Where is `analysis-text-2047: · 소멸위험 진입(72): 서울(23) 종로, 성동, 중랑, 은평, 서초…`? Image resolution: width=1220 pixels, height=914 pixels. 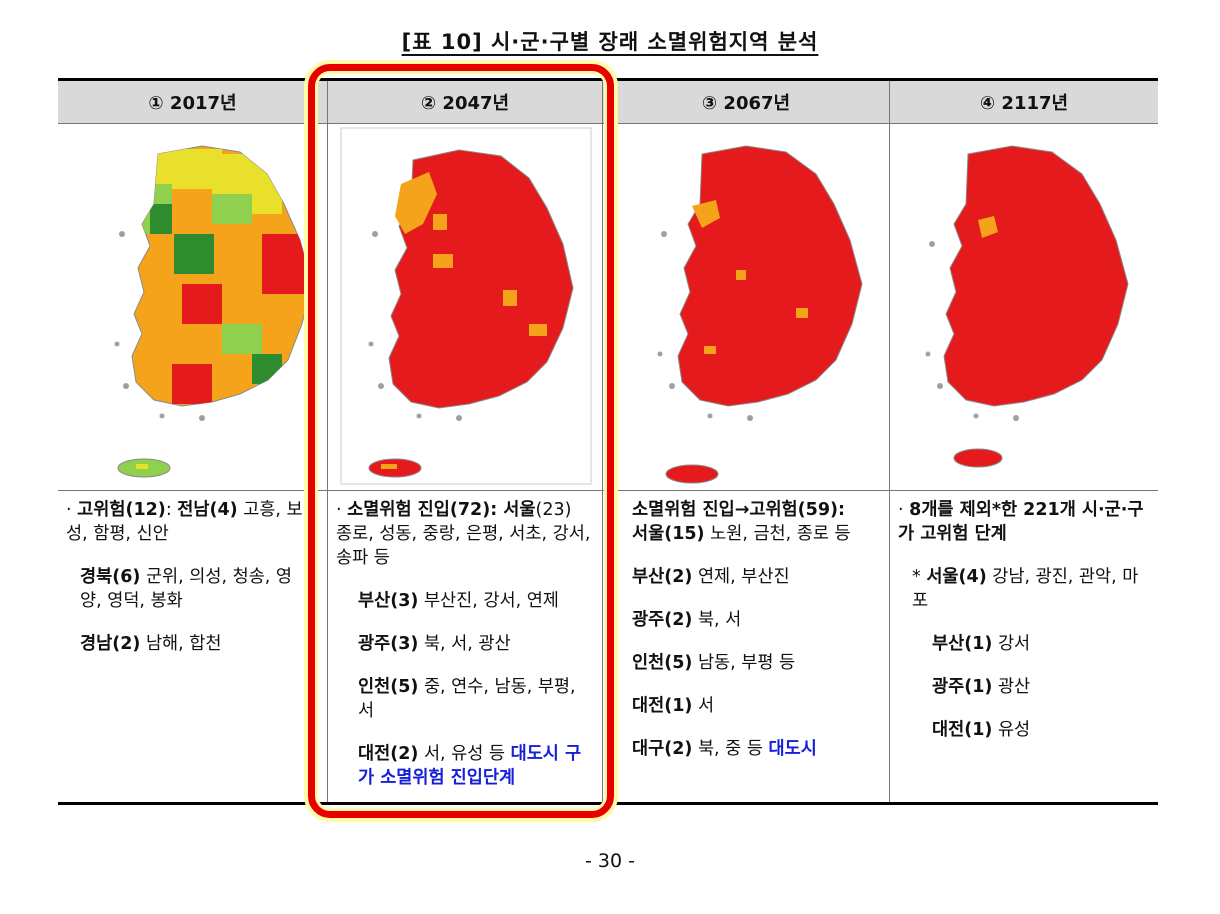
analysis-text-2047: · 소멸위험 진입(72): 서울(23) 종로, 성동, 중랑, 은평, 서초… is located at coordinates (463, 644).